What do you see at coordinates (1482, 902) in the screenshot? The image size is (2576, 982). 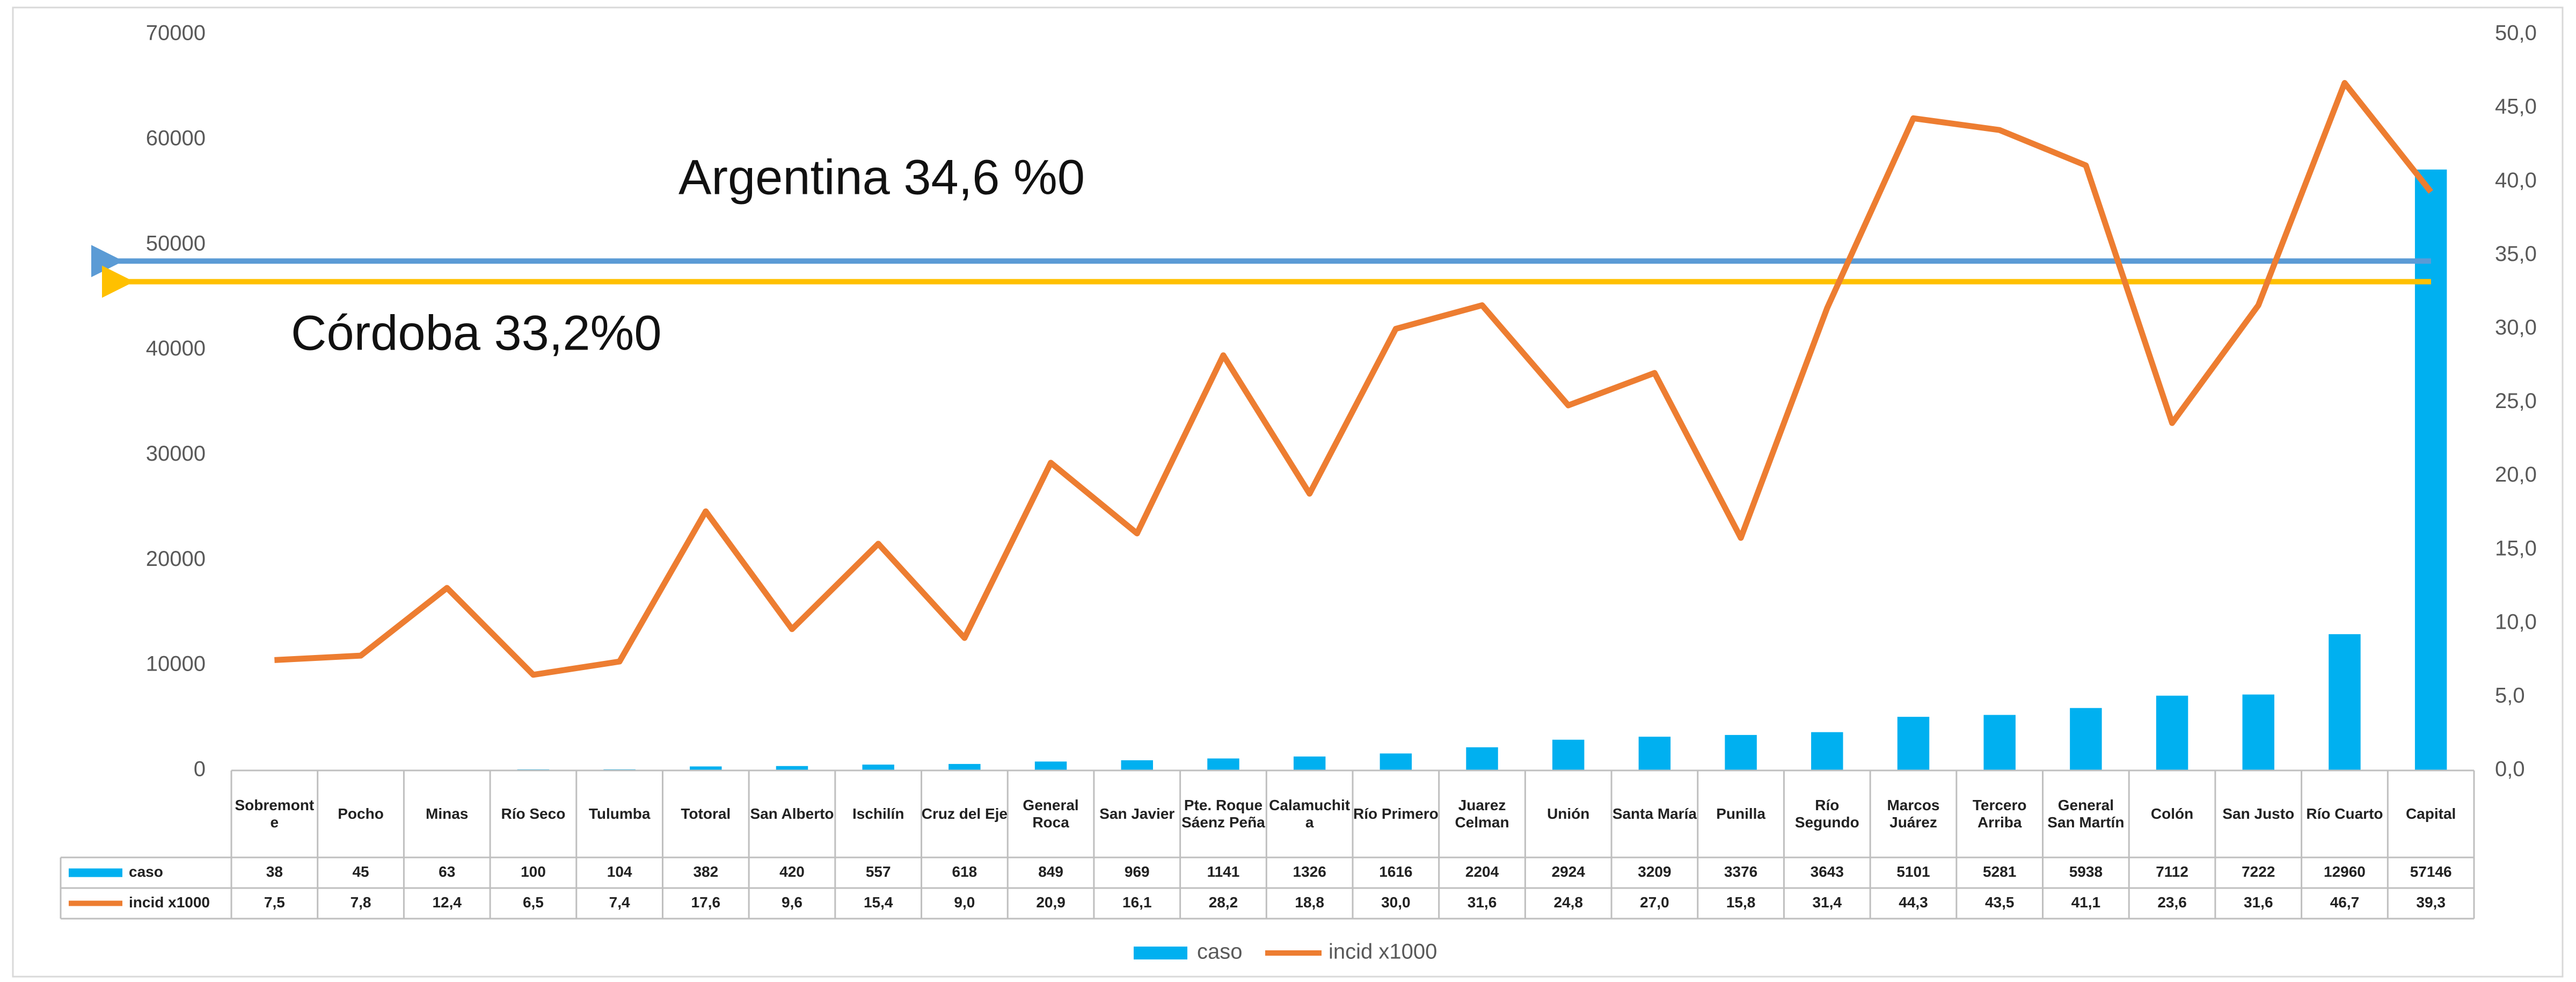 I see `table-value: 31,6` at bounding box center [1482, 902].